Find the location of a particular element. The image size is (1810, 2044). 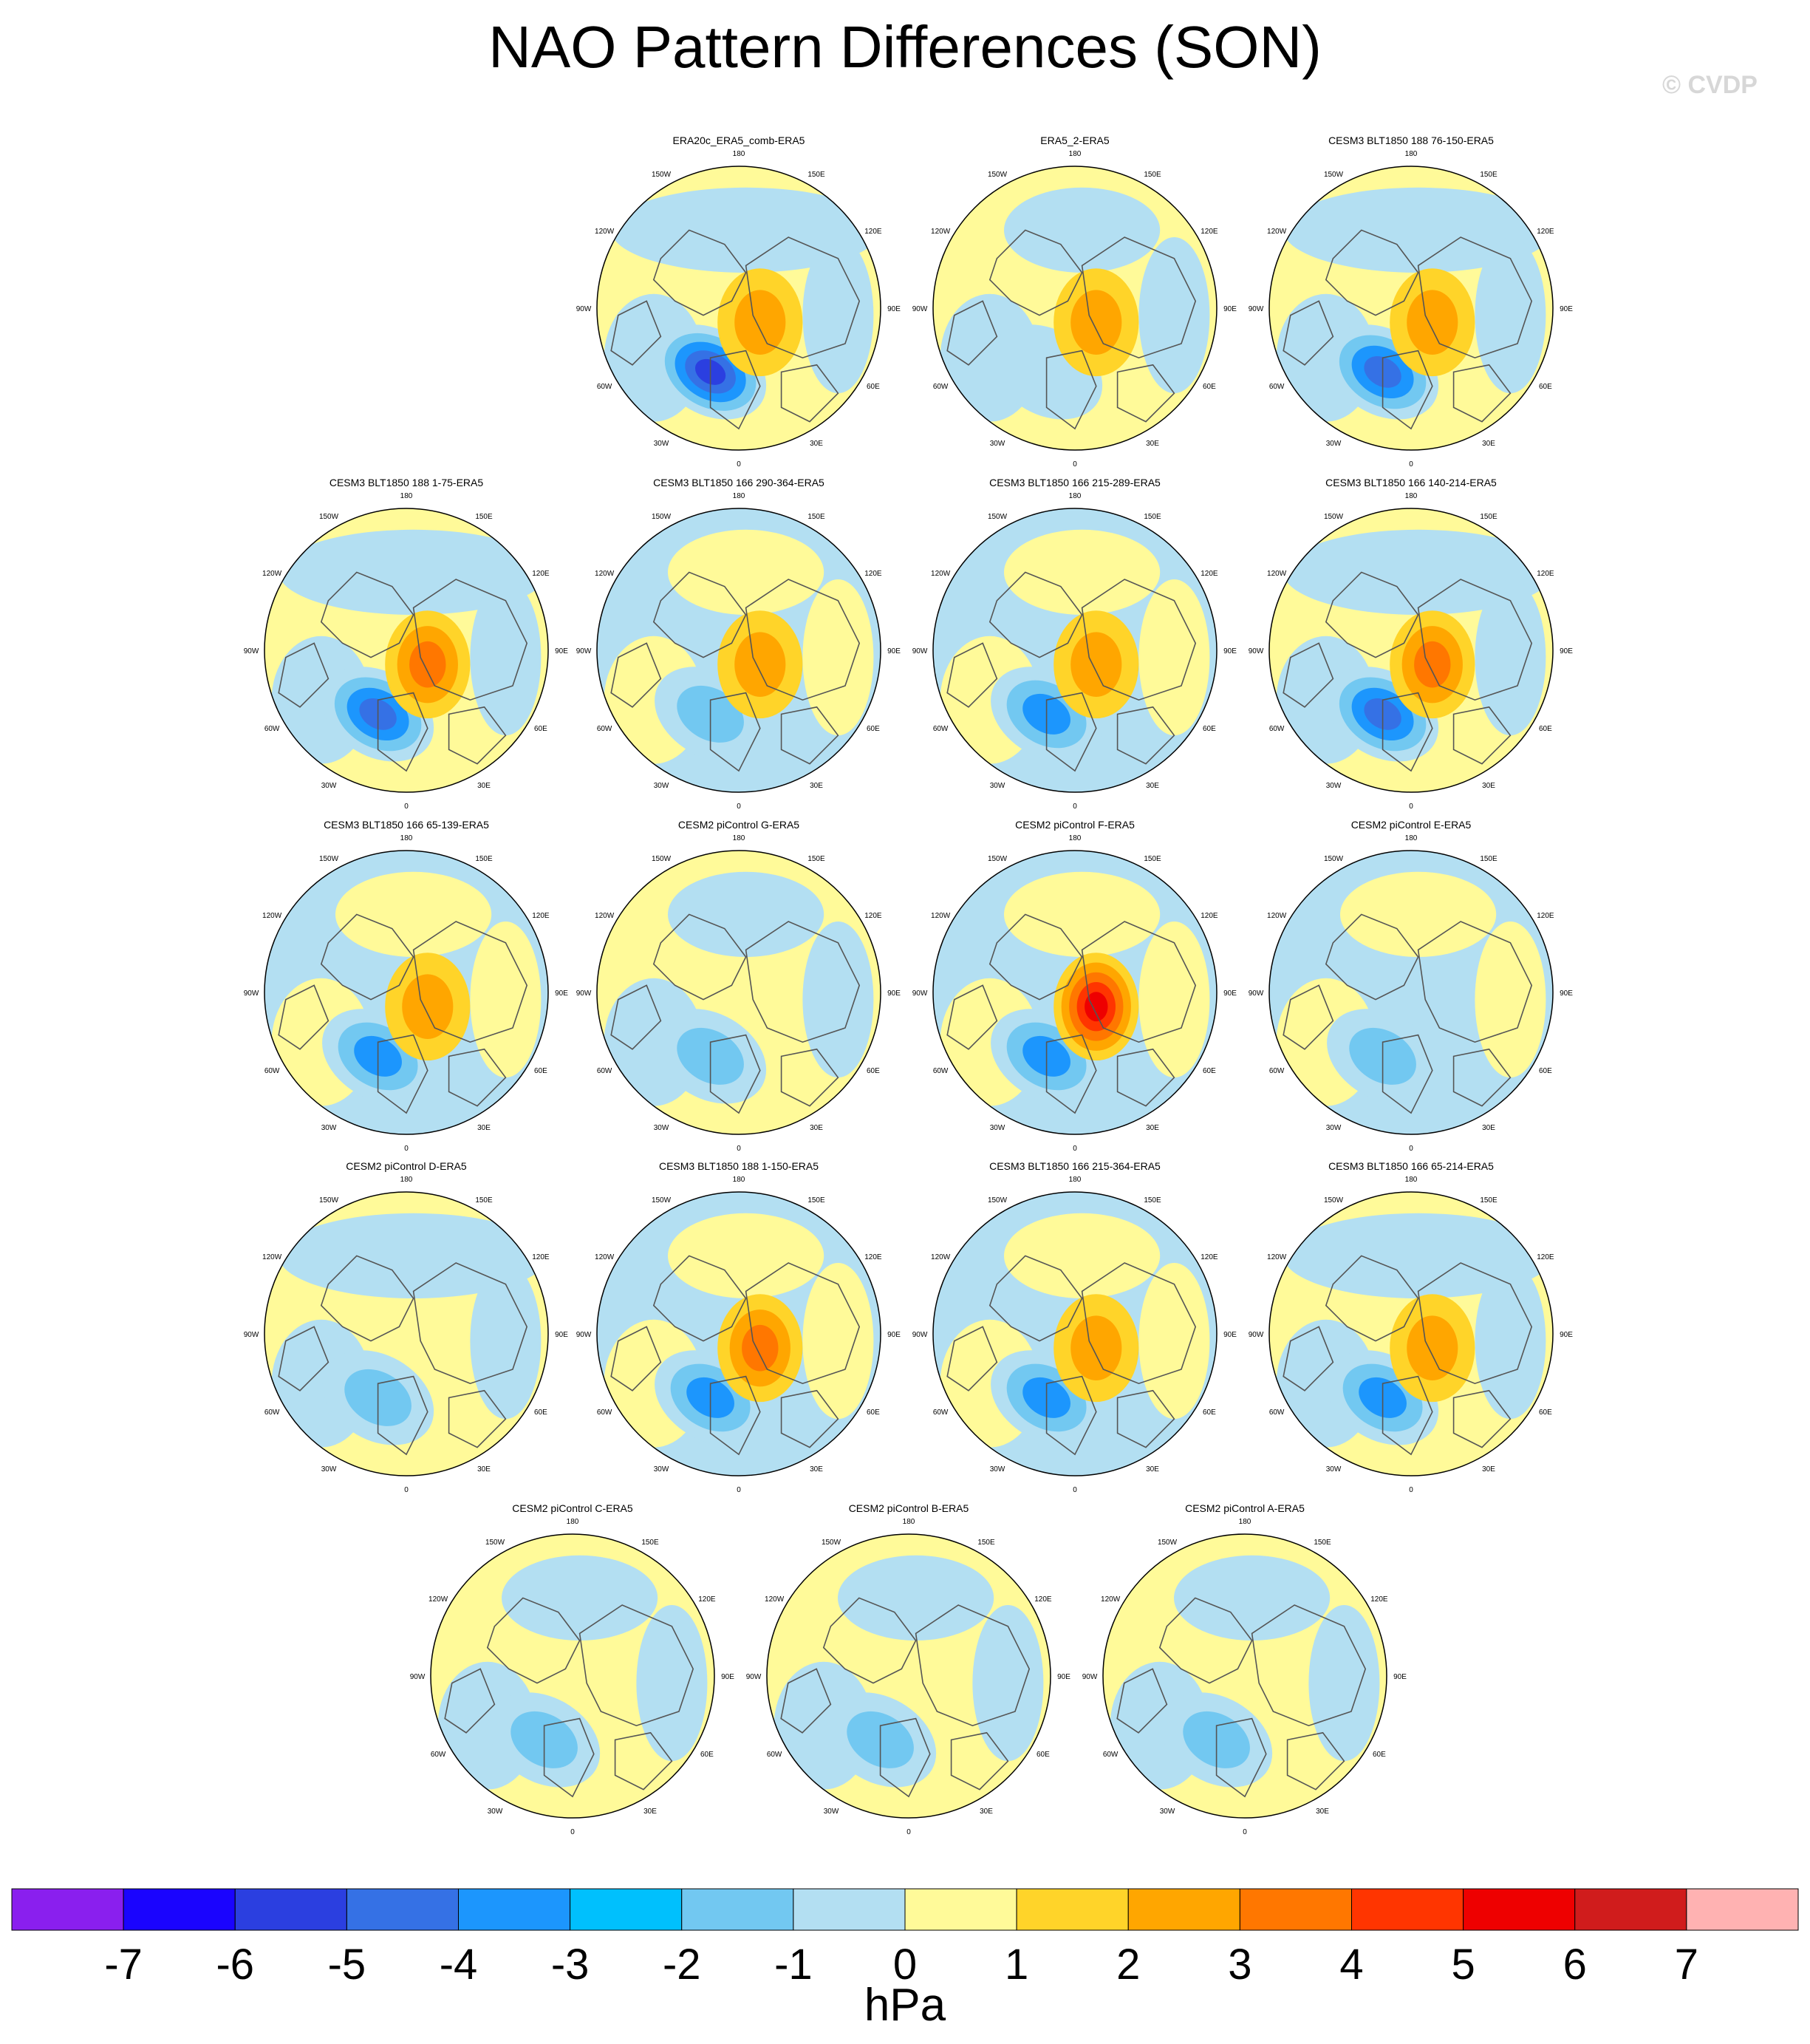

colorbar-tick-label: -3 is located at coordinates (570, 1965).